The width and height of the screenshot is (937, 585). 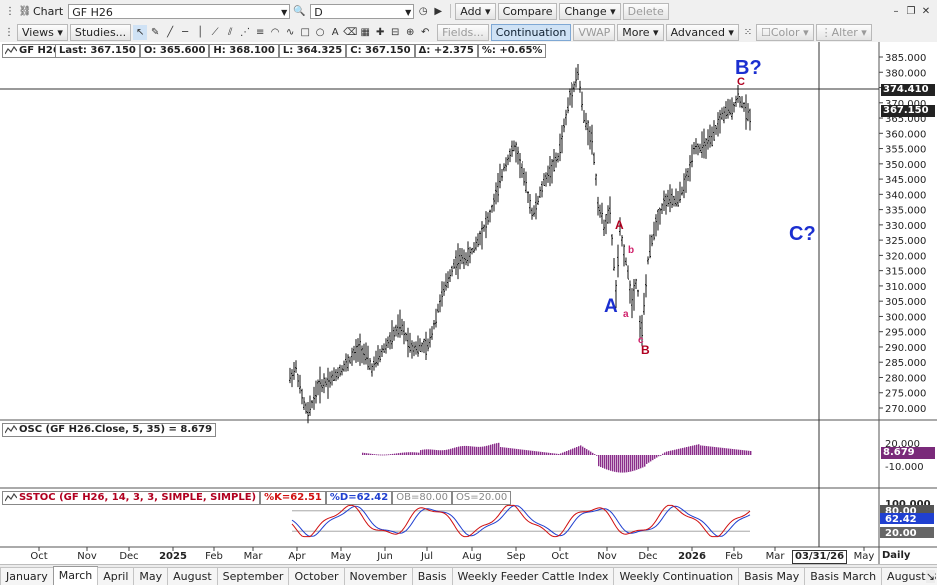 I want to click on more-button: More ▾, so click(x=640, y=32).